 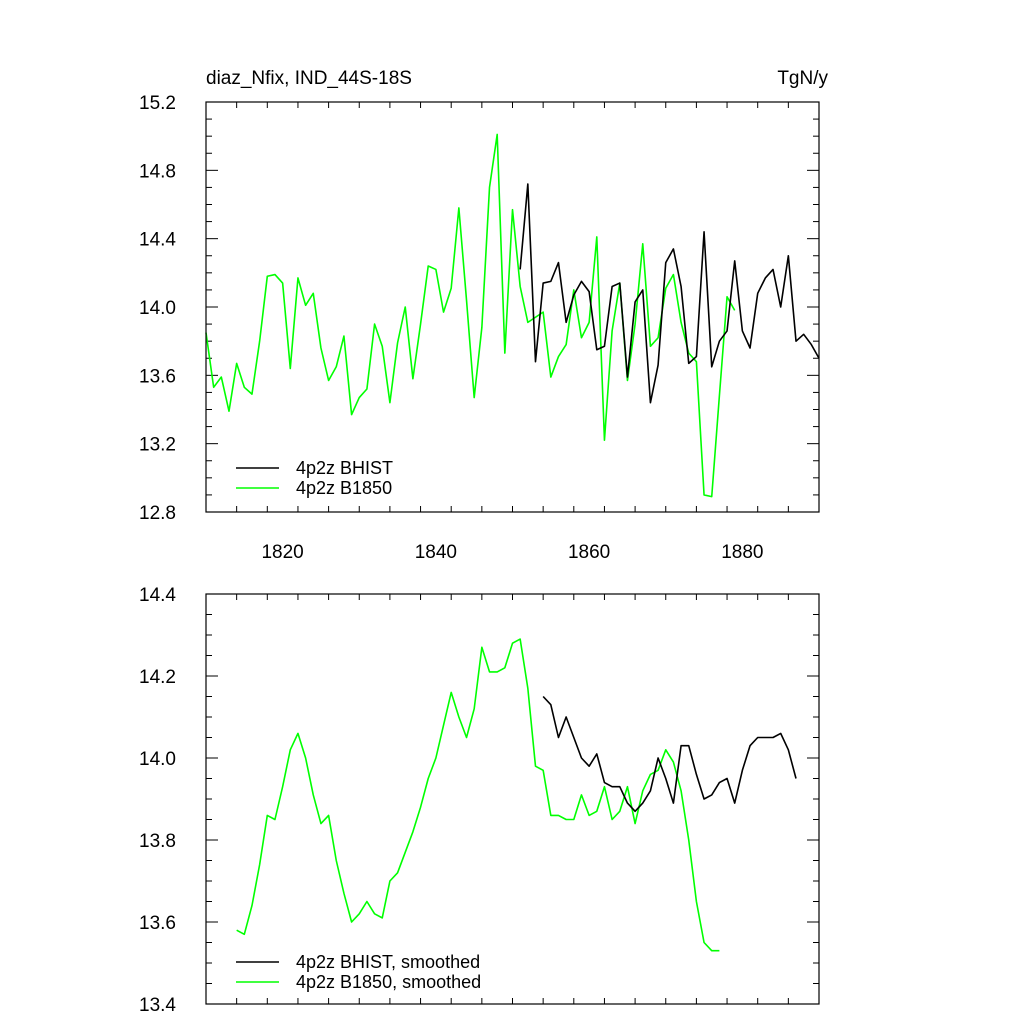 What do you see at coordinates (309, 78) in the screenshot?
I see `chart-title: diaz_Nfix, IND_44S-18S` at bounding box center [309, 78].